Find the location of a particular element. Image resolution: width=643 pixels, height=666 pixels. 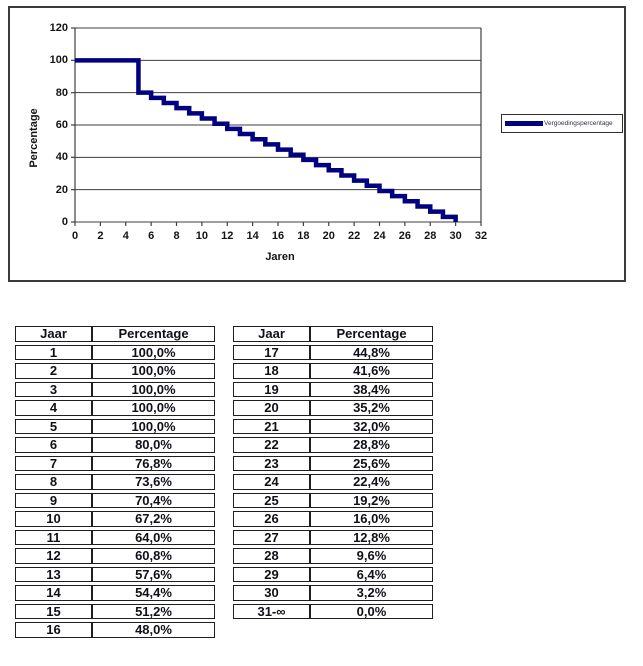

year-cell: 21 is located at coordinates (271, 426).